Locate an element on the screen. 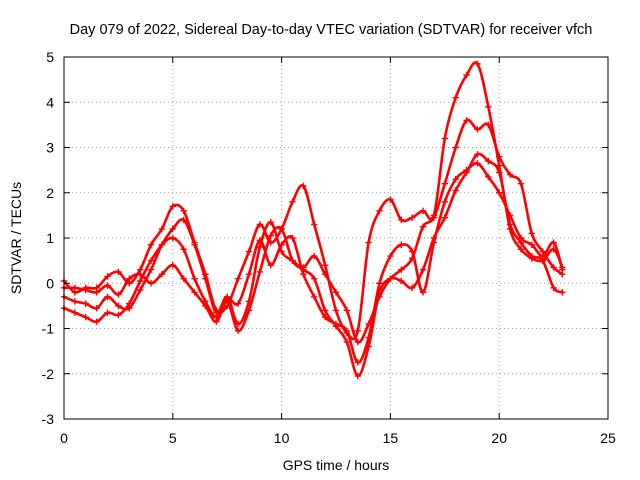 The width and height of the screenshot is (640, 480). x-tick-label: 20 is located at coordinates (499, 438).